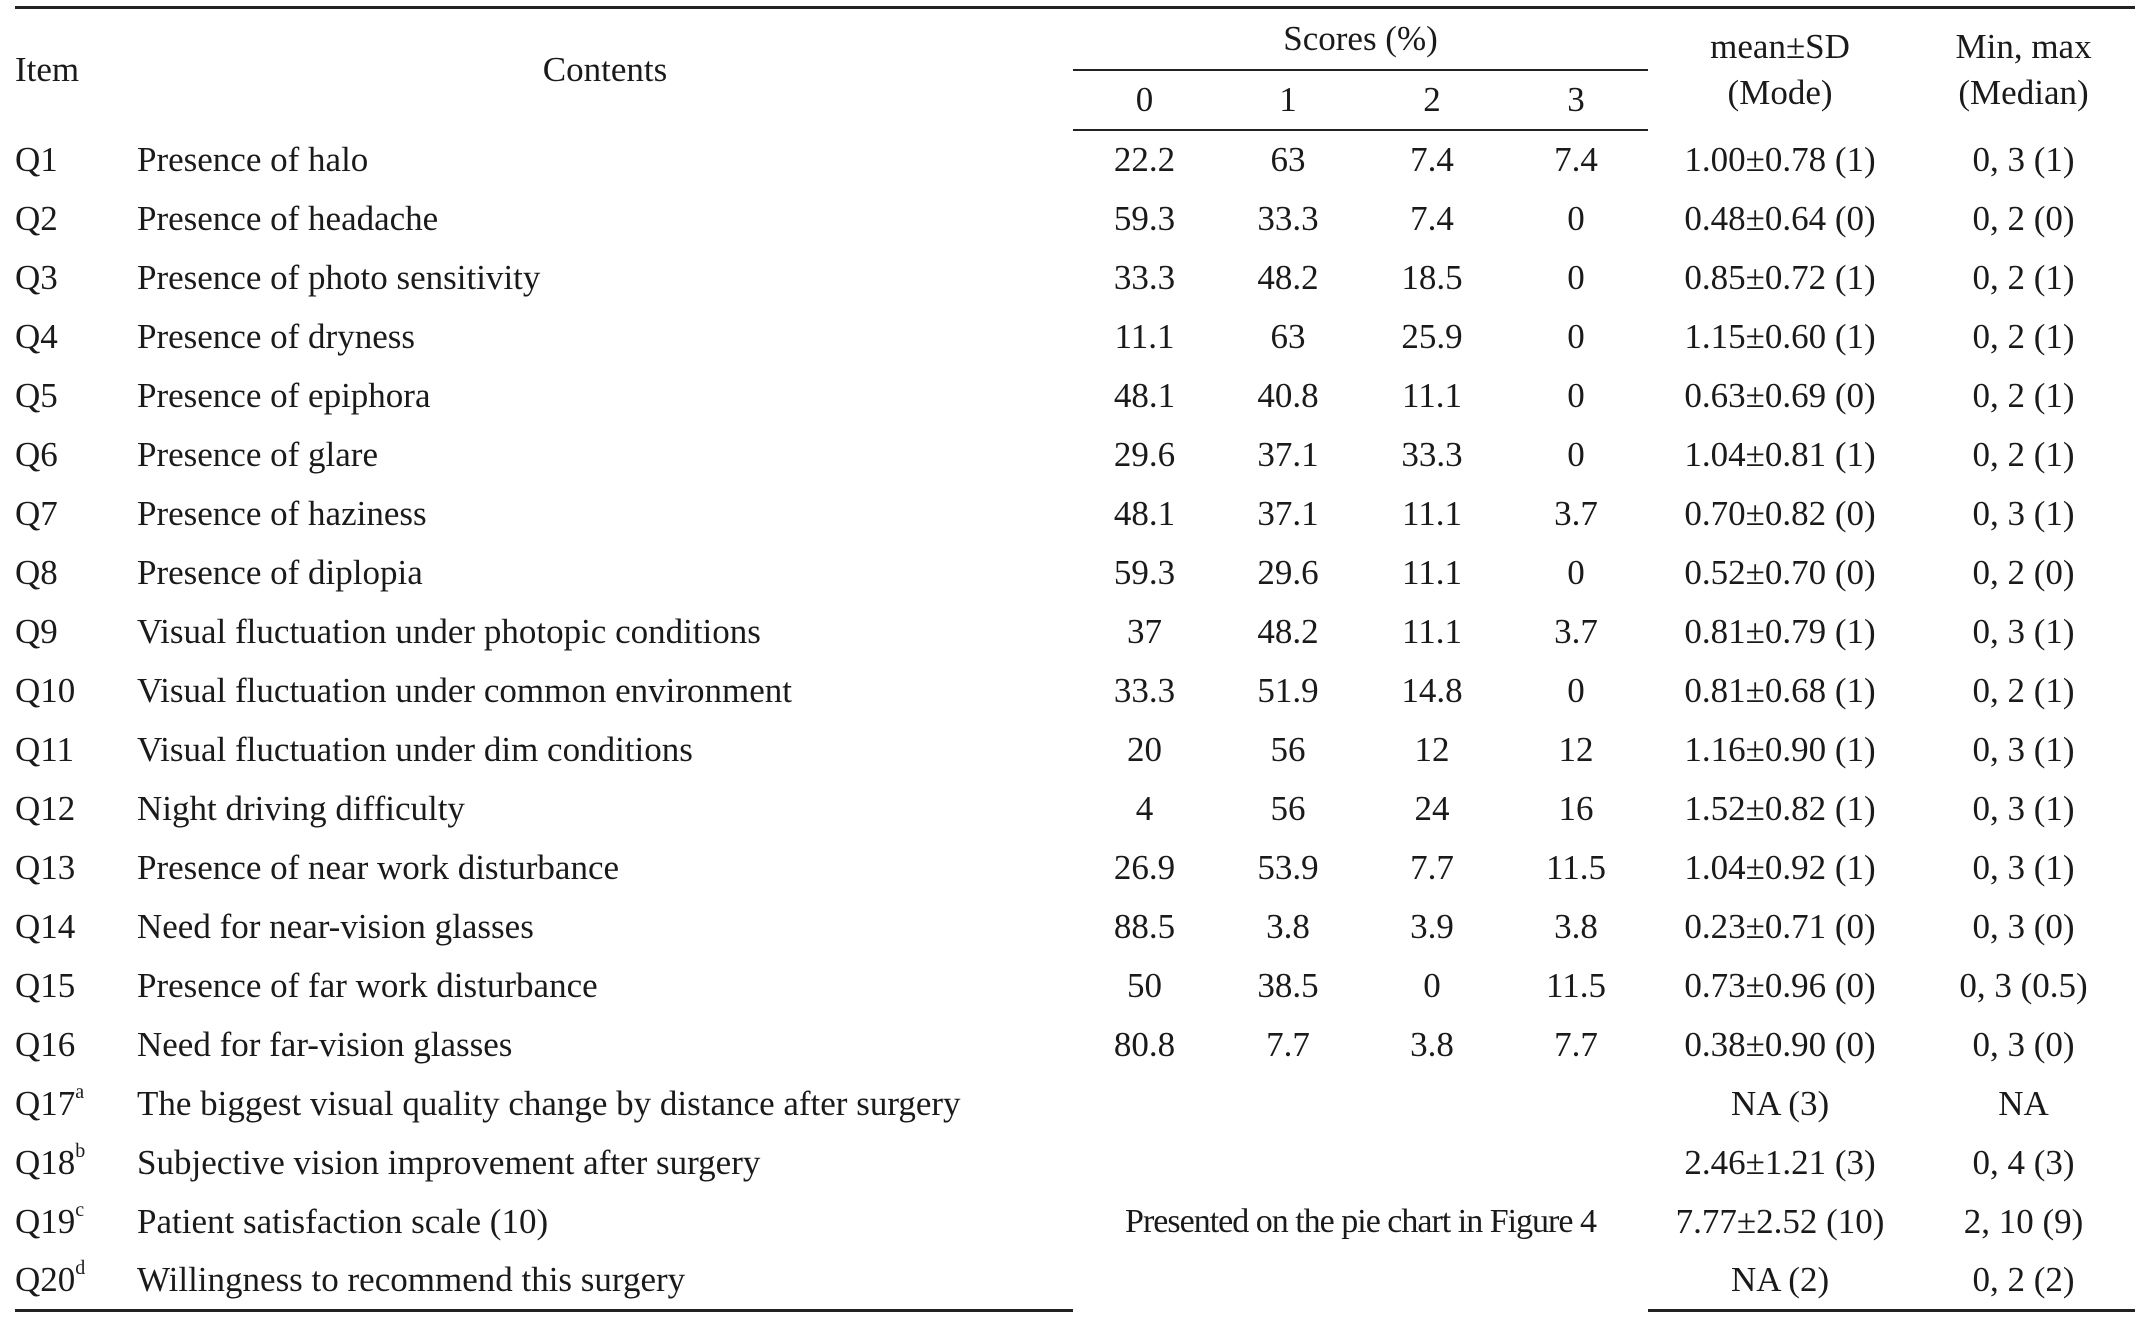 The image size is (2143, 1320). What do you see at coordinates (2023, 985) in the screenshot?
I see `min-max-cell: 0, 3 (0.5)` at bounding box center [2023, 985].